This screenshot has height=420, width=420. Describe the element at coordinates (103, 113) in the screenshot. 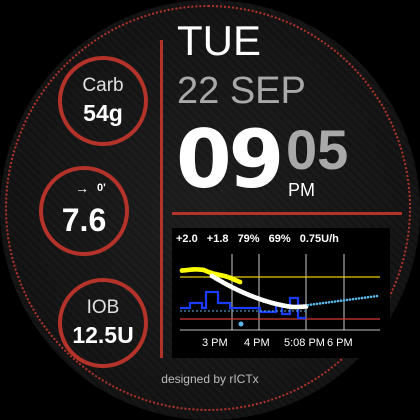

I see `carbs-value: 54g` at that location.